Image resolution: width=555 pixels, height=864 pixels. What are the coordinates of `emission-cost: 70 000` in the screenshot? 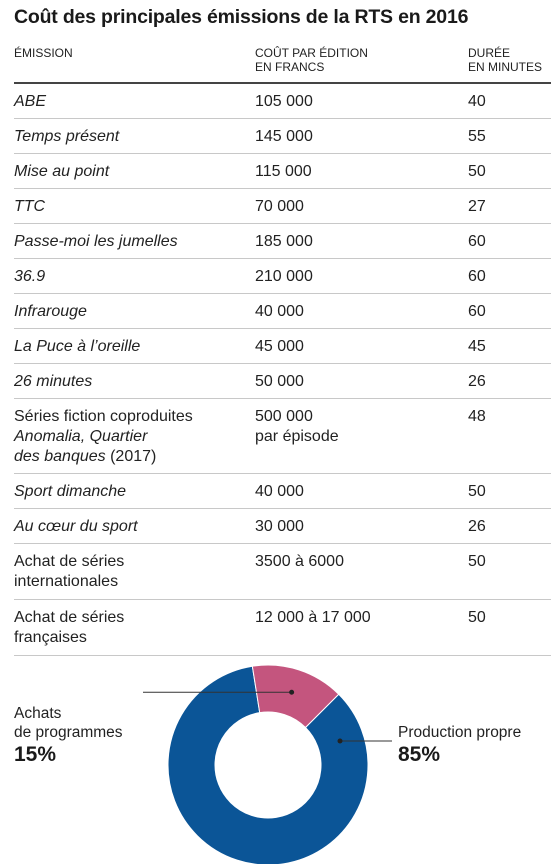 It's located at (279, 206).